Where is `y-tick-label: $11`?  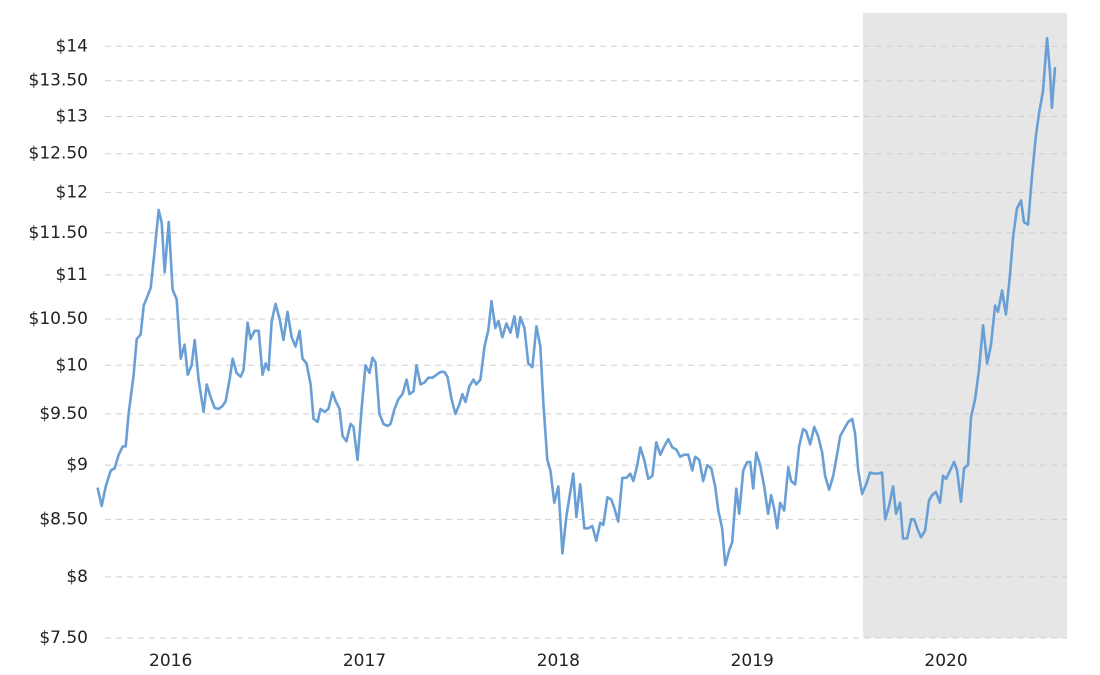
y-tick-label: $11 is located at coordinates (72, 275).